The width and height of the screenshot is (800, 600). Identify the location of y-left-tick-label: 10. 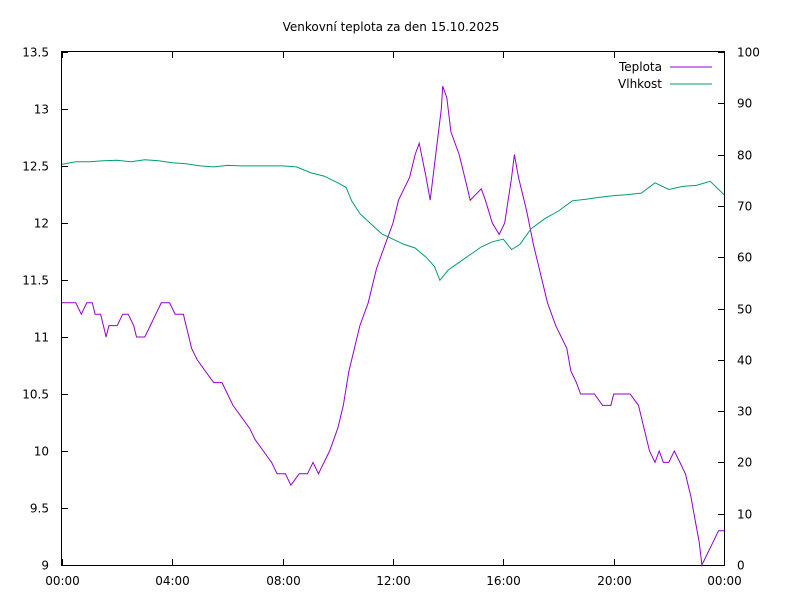
(41, 452).